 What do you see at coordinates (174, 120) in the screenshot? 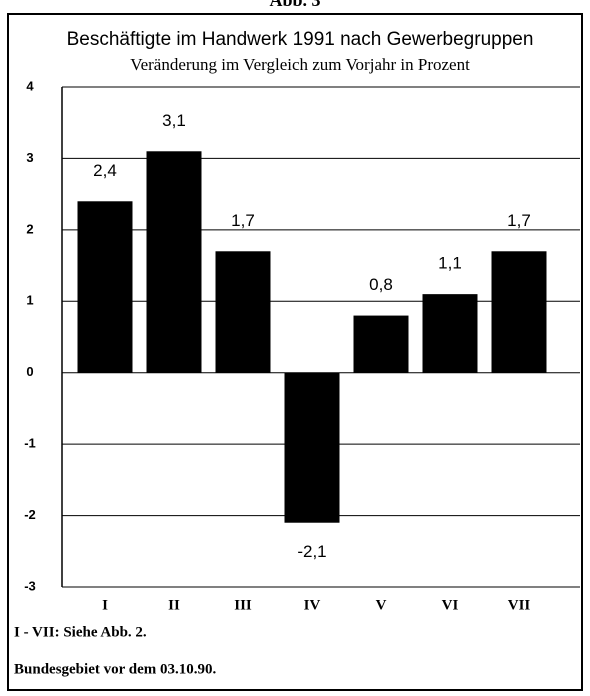
I see `data-label: 3,1` at bounding box center [174, 120].